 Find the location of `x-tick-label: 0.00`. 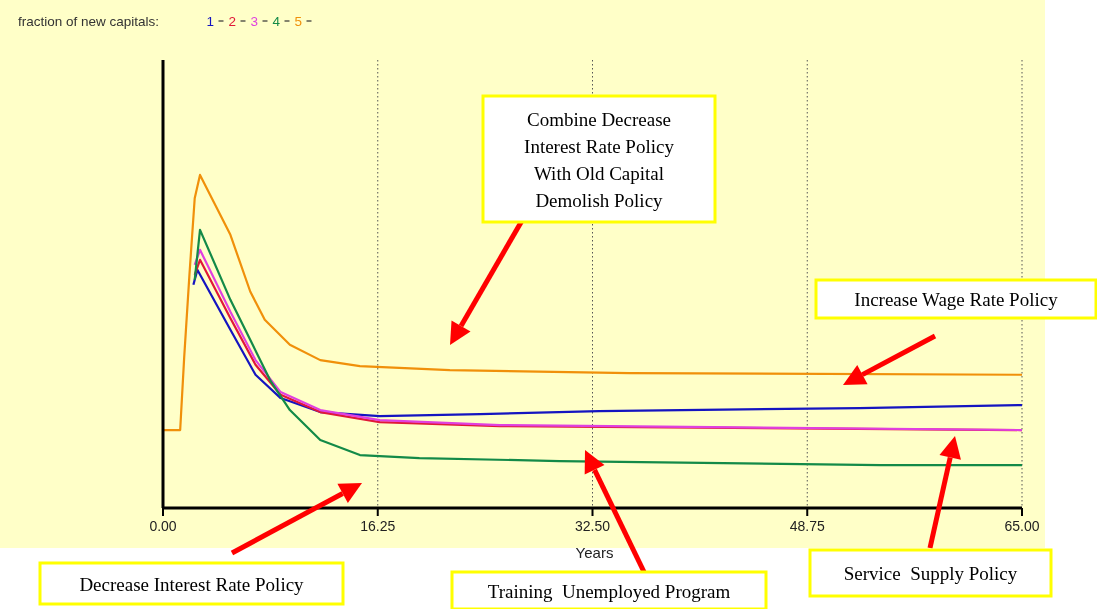

x-tick-label: 0.00 is located at coordinates (163, 526).